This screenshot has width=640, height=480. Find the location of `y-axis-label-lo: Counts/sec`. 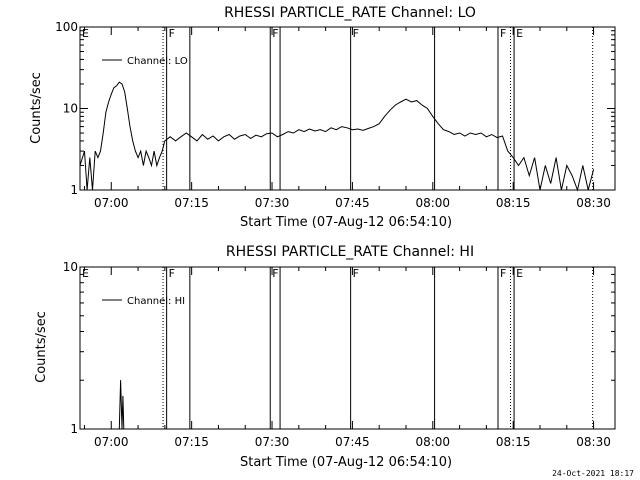

y-axis-label-lo: Counts/sec is located at coordinates (36, 108).